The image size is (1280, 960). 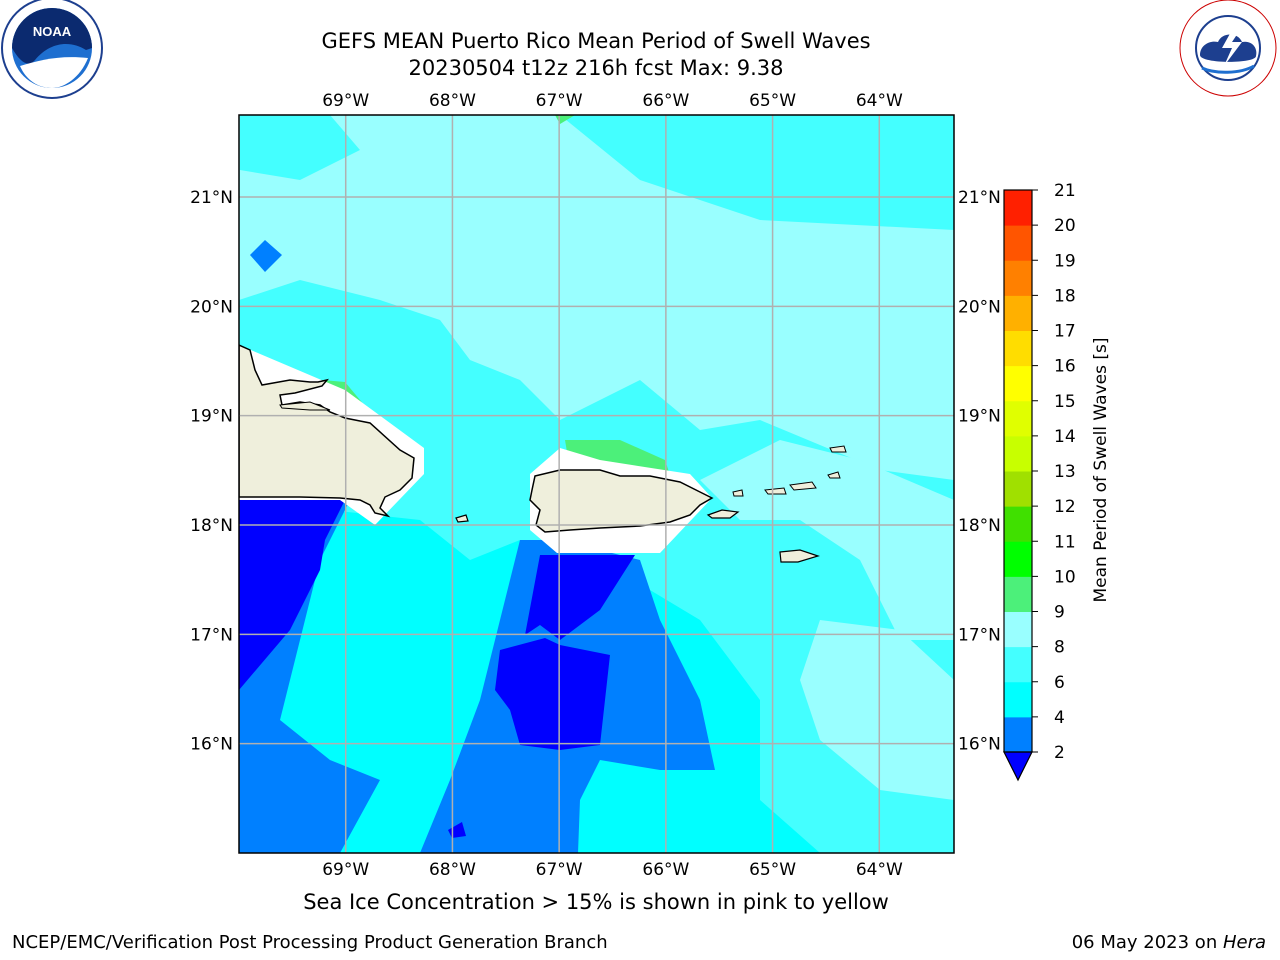 What do you see at coordinates (327, 431) in the screenshot?
I see `hispaniola-land` at bounding box center [327, 431].